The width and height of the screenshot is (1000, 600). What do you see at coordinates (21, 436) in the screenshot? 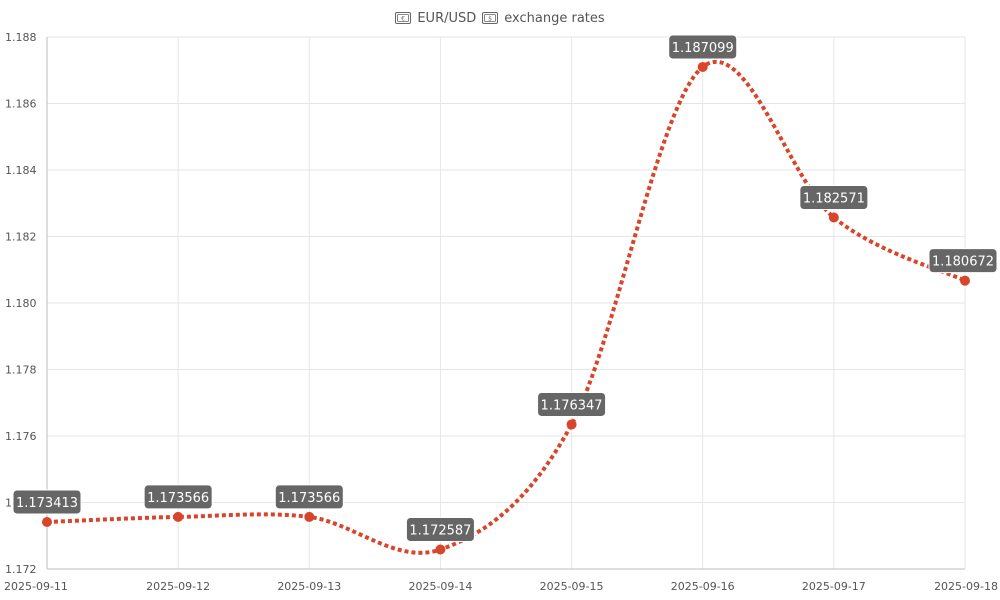
I see `y-tick-label: 1.176` at bounding box center [21, 436].